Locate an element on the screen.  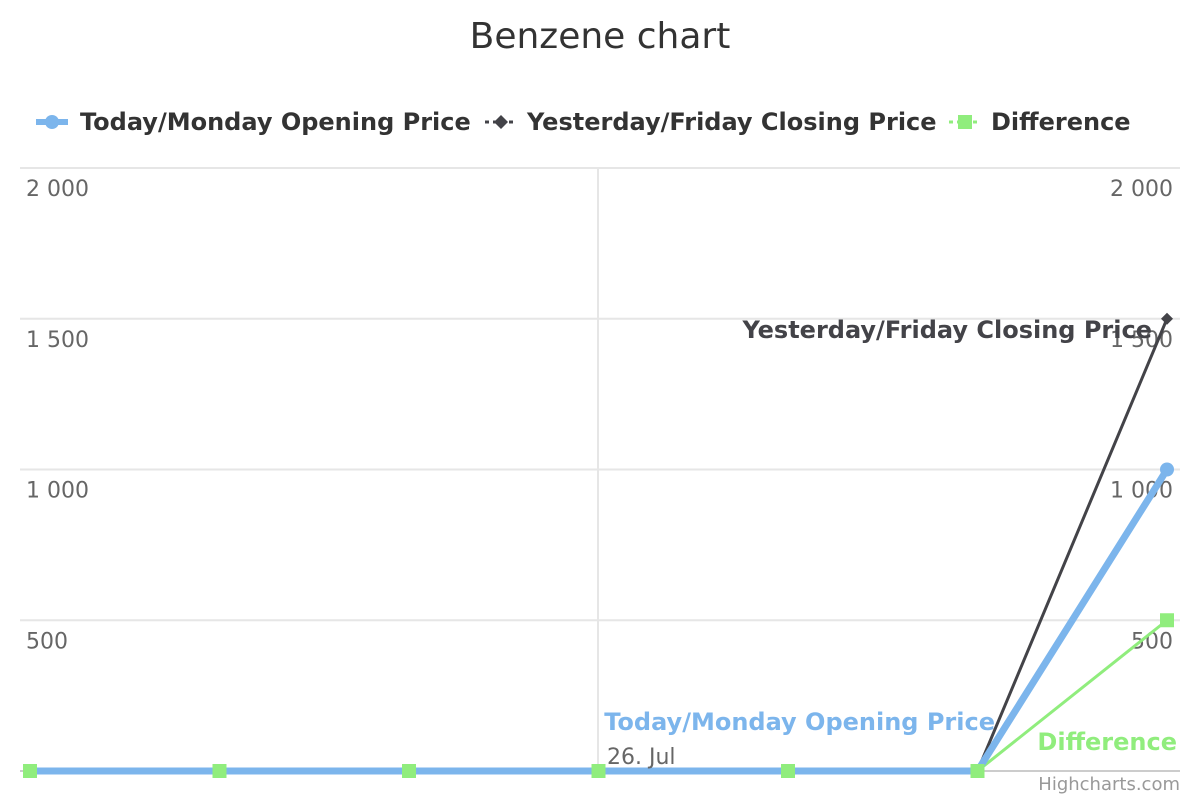
y-right-tick-label: 1 000 is located at coordinates (1141, 491).